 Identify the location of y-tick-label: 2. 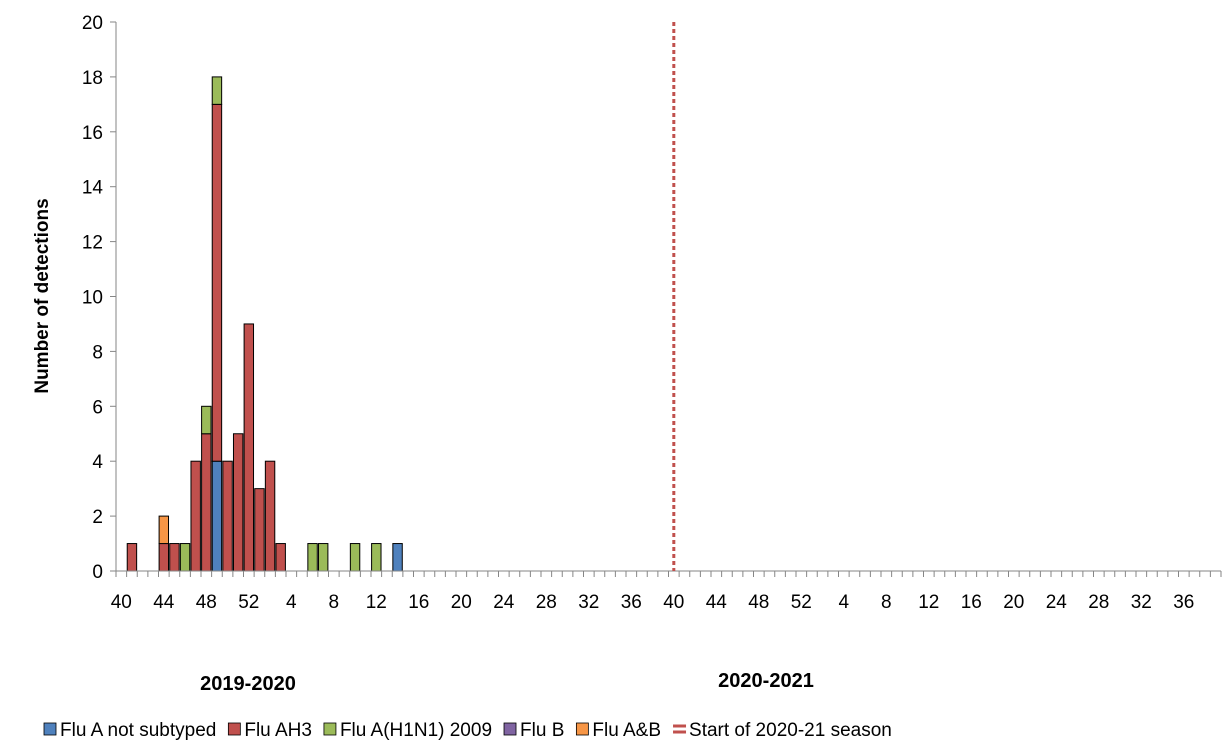
(97, 517).